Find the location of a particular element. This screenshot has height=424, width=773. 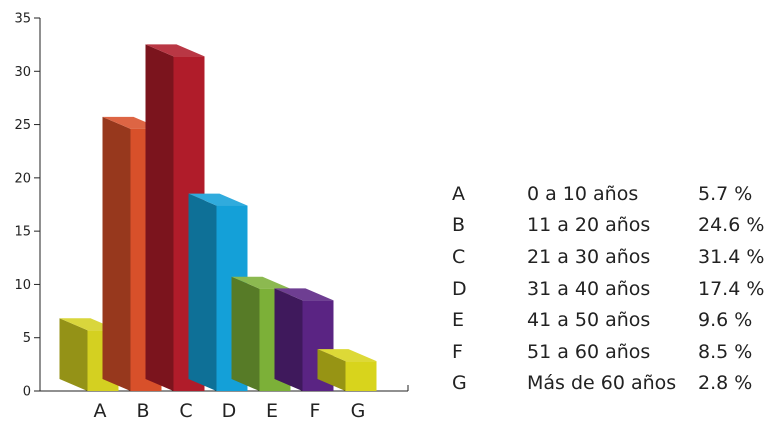

legend-label: 21 a 30 años is located at coordinates (589, 256).